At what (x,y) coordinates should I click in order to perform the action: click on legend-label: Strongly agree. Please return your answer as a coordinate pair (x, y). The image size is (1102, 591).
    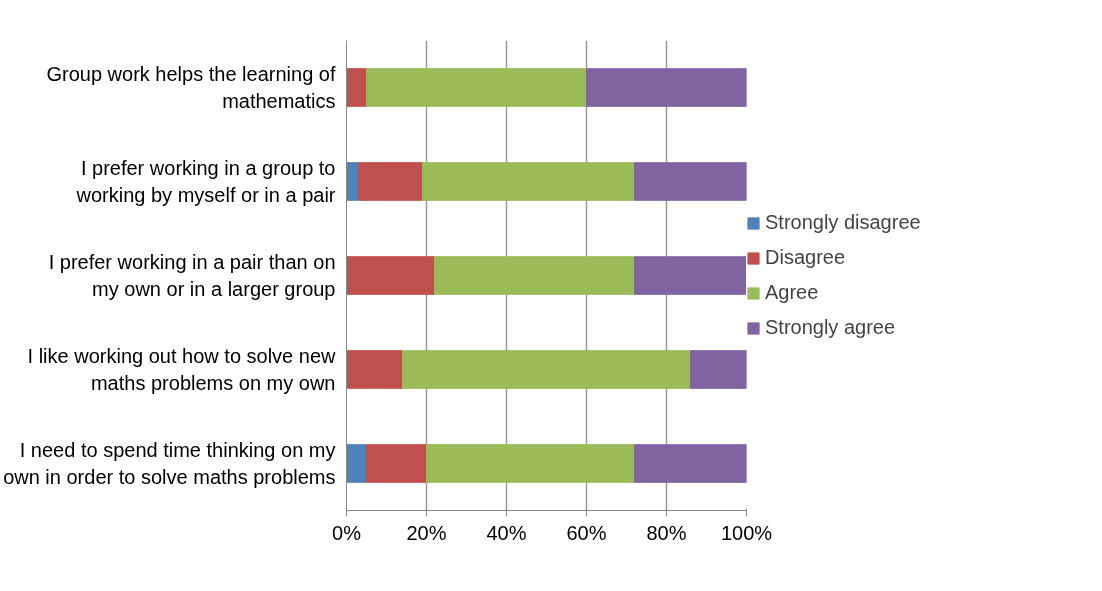
    Looking at the image, I should click on (830, 327).